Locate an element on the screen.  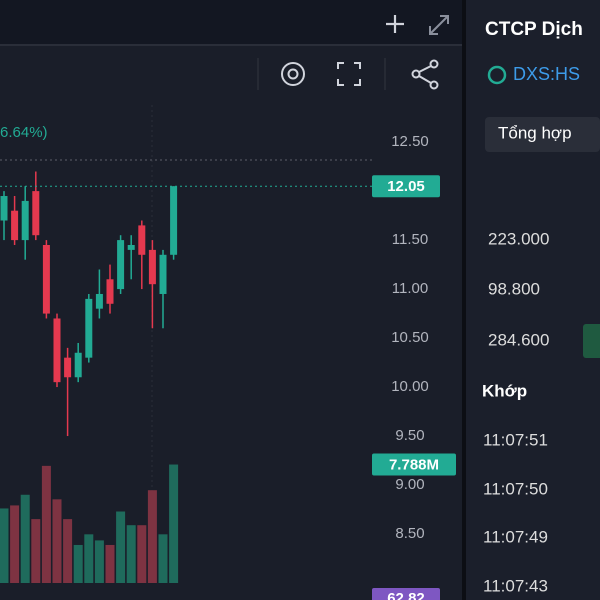
indicator-label: 62.82 is located at coordinates (406, 595).